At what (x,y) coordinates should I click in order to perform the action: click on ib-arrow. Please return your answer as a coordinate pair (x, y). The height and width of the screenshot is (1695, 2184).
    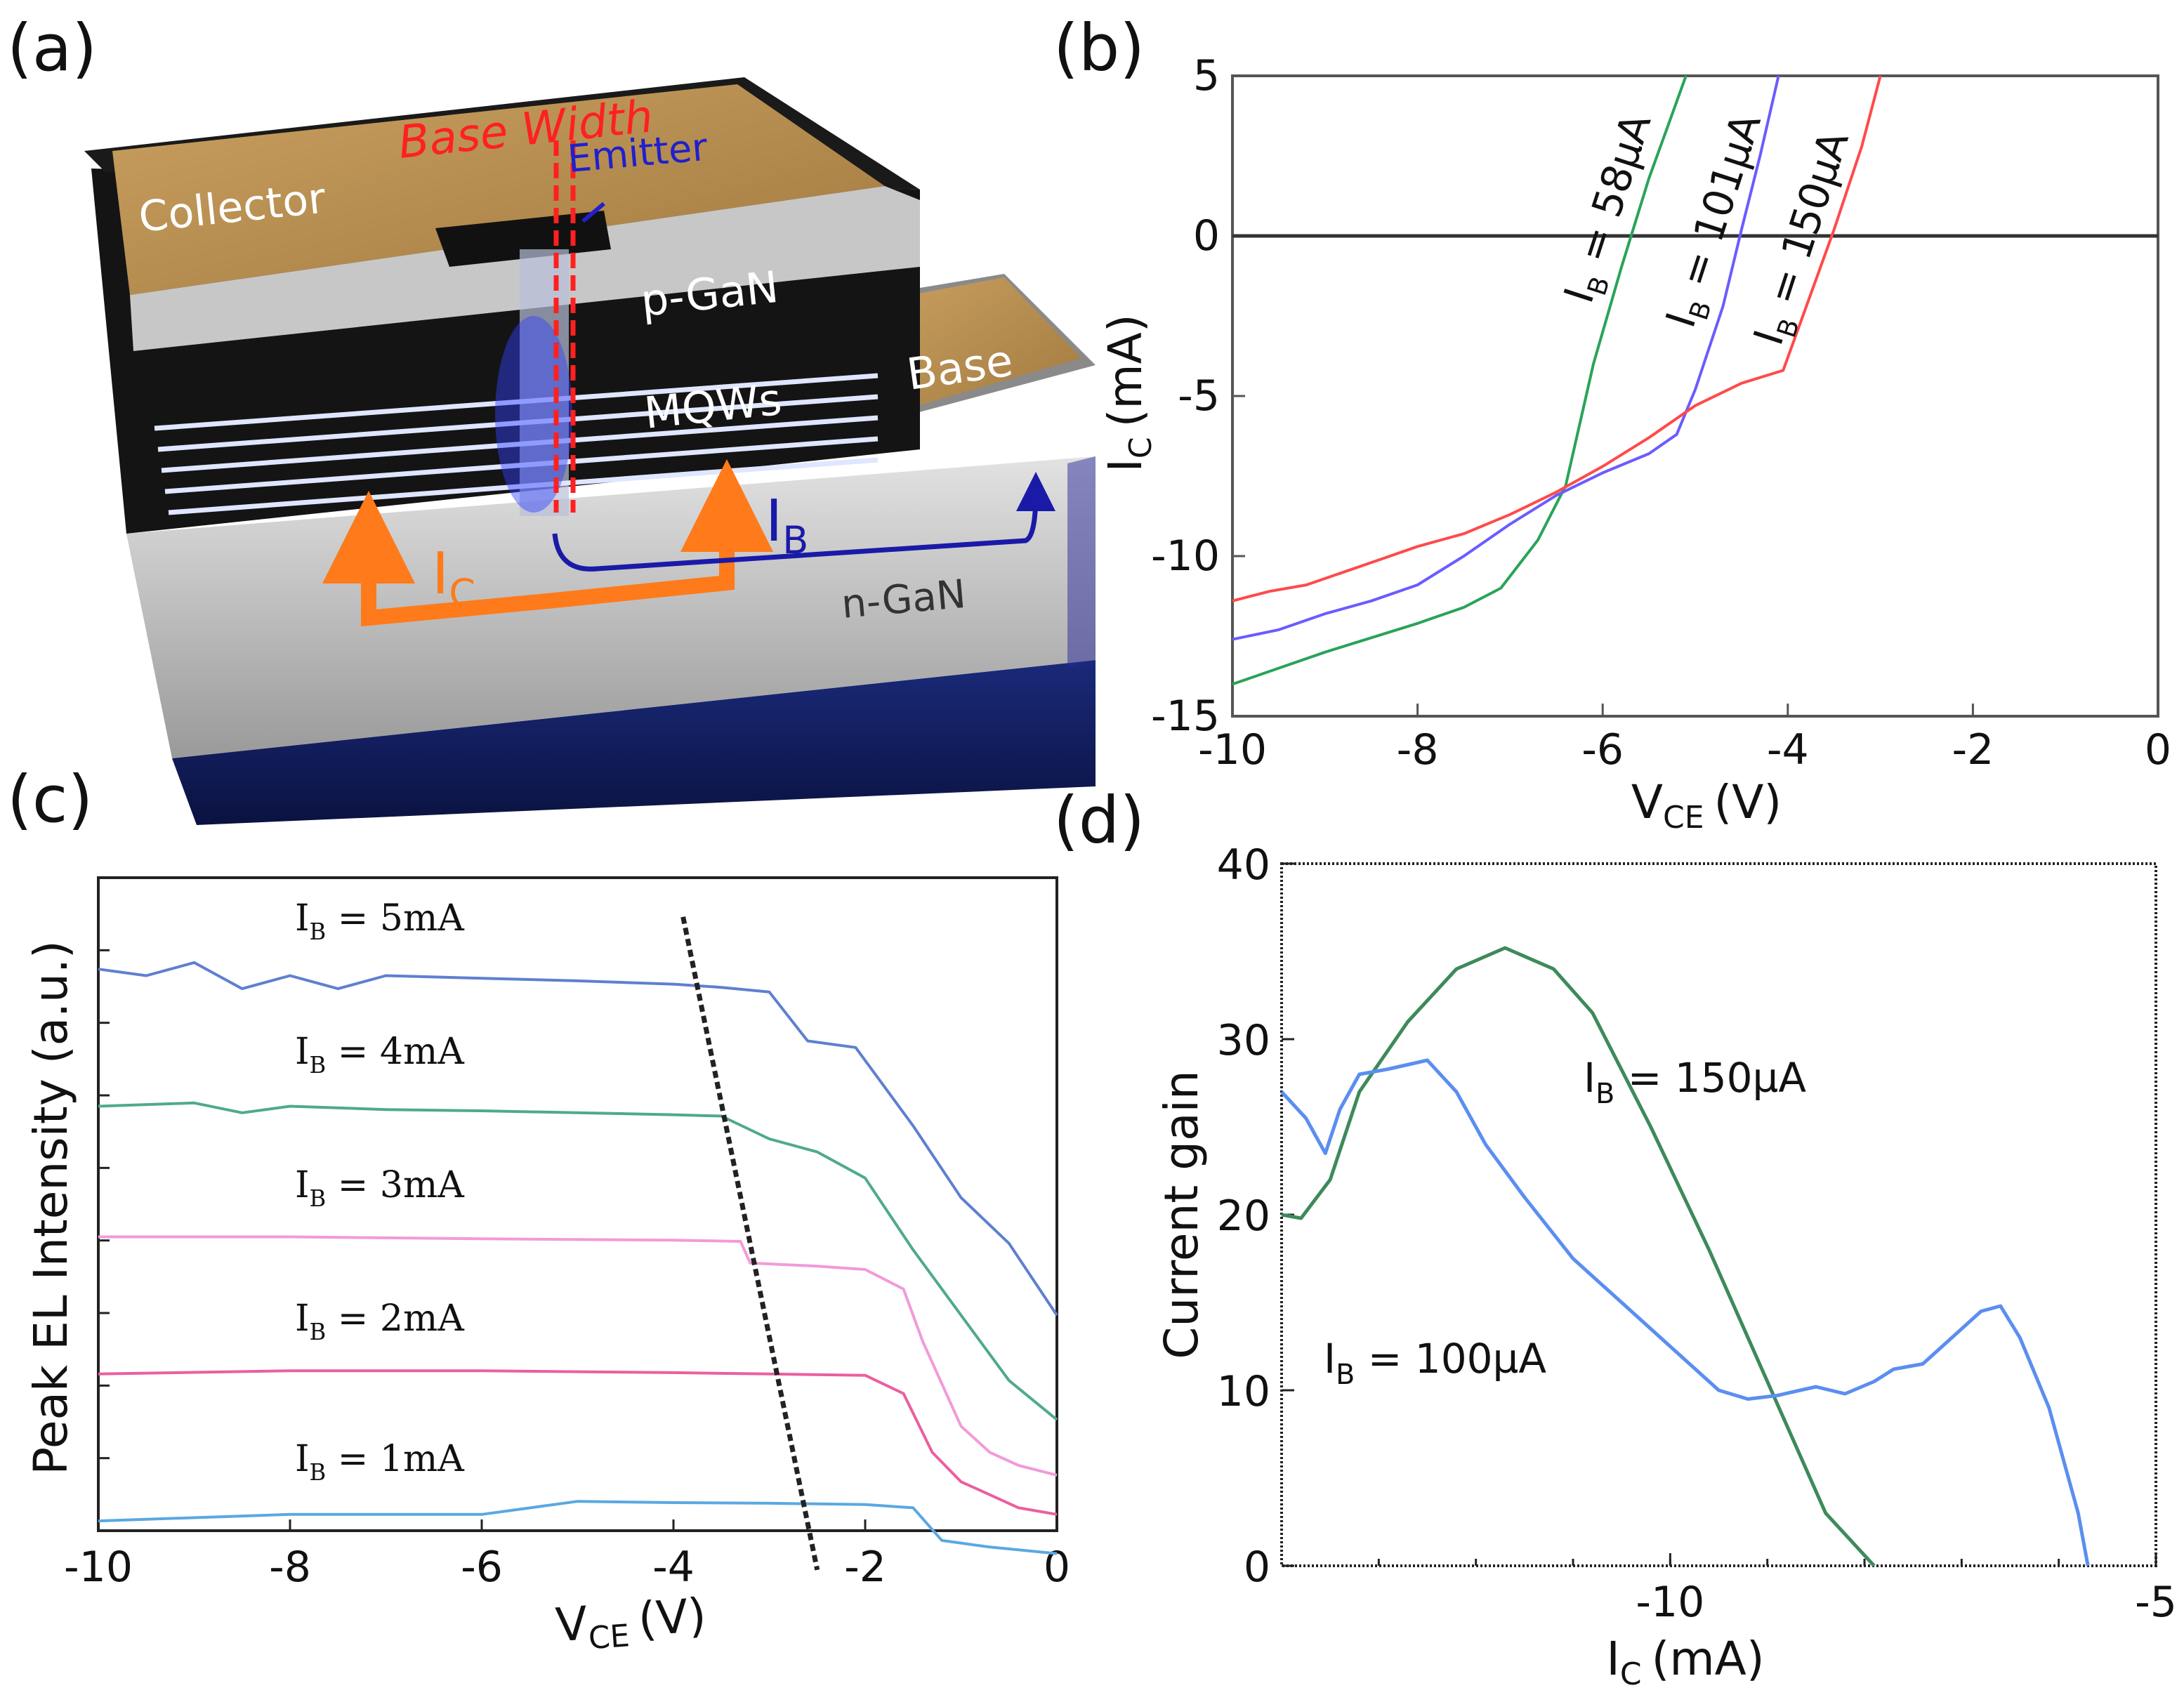
    Looking at the image, I should click on (804, 522).